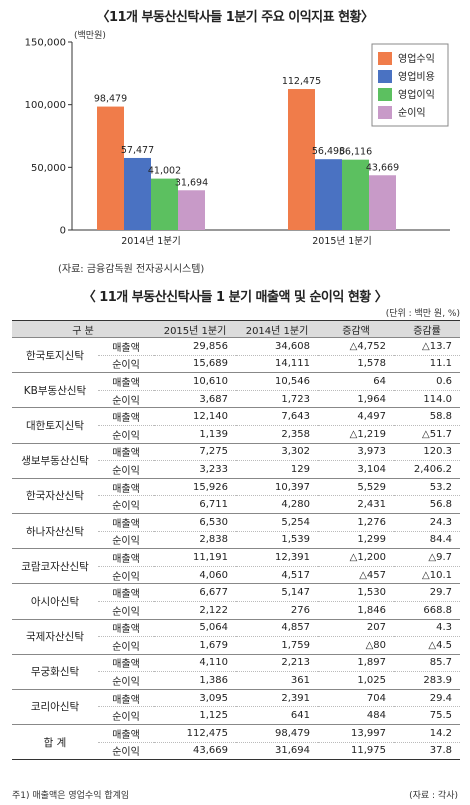 Image resolution: width=470 pixels, height=805 pixels. Describe the element at coordinates (427, 751) in the screenshot. I see `change-rate: 37.8` at that location.